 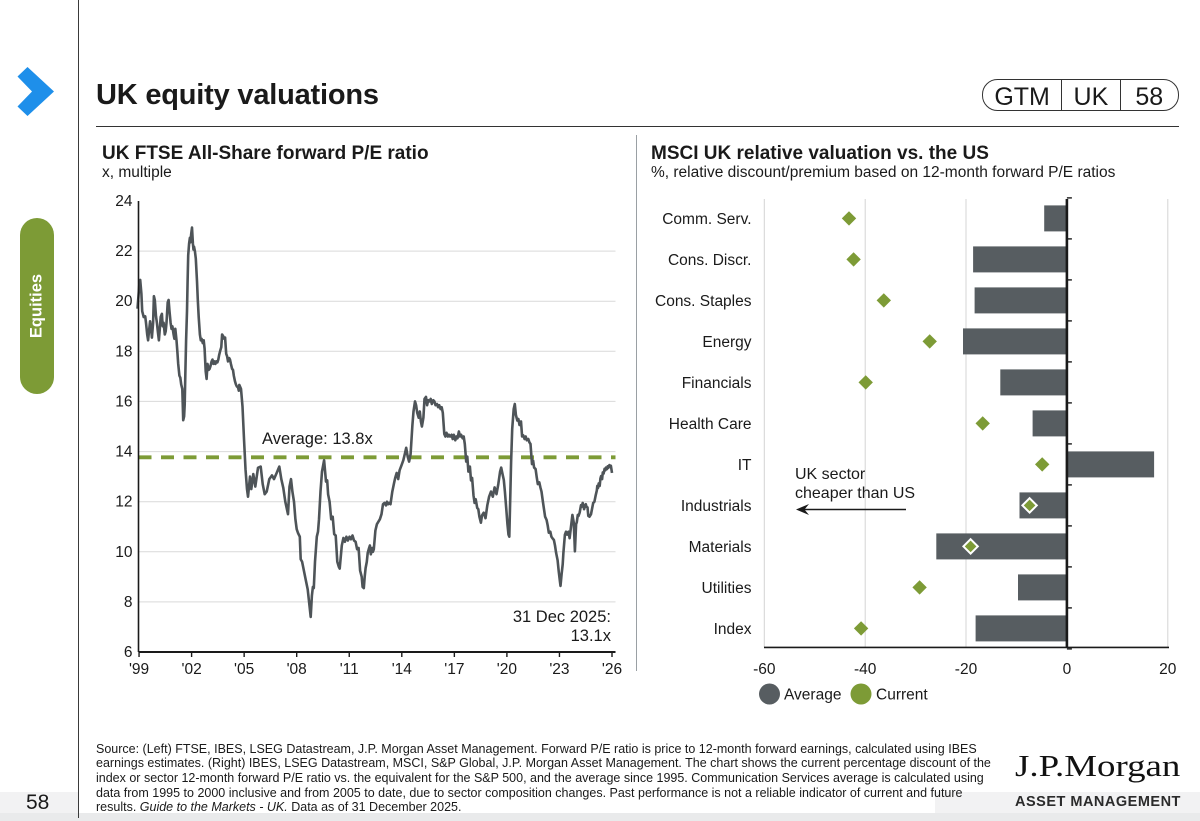 What do you see at coordinates (764, 669) in the screenshot?
I see `svg-text: -60` at bounding box center [764, 669].